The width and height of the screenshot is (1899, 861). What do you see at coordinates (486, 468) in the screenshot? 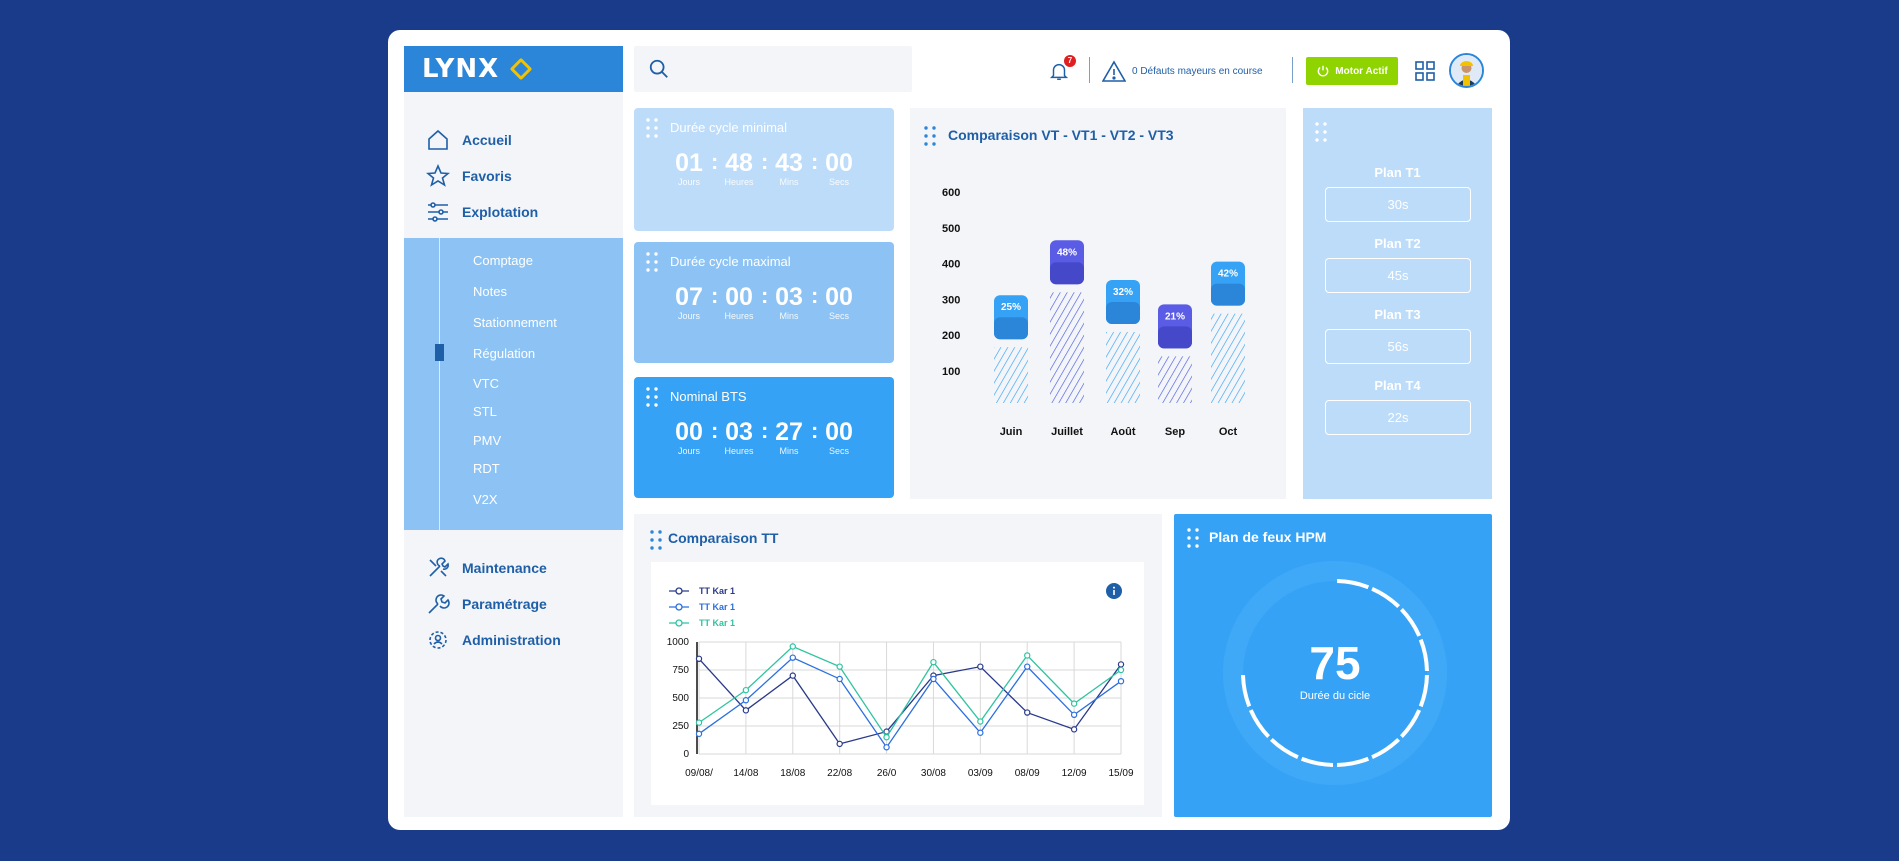
I see `submenu-item-rdt: RDT` at bounding box center [486, 468].